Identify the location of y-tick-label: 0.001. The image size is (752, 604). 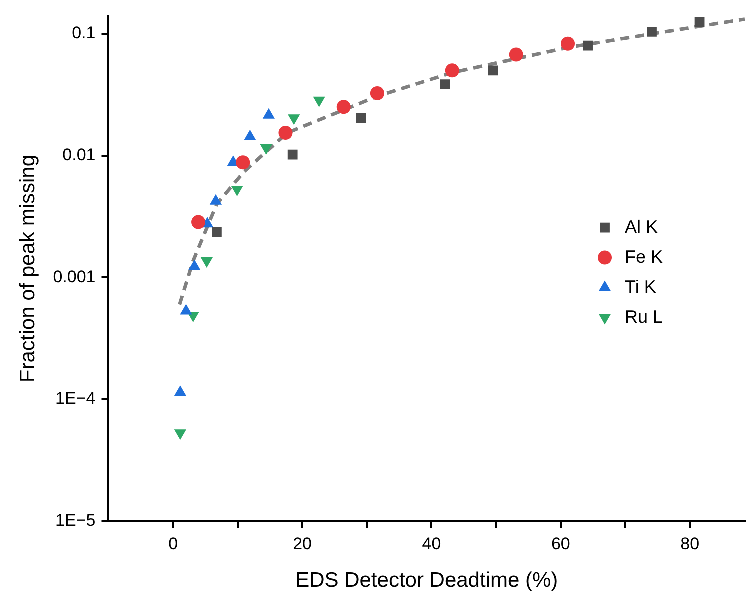
(74, 276).